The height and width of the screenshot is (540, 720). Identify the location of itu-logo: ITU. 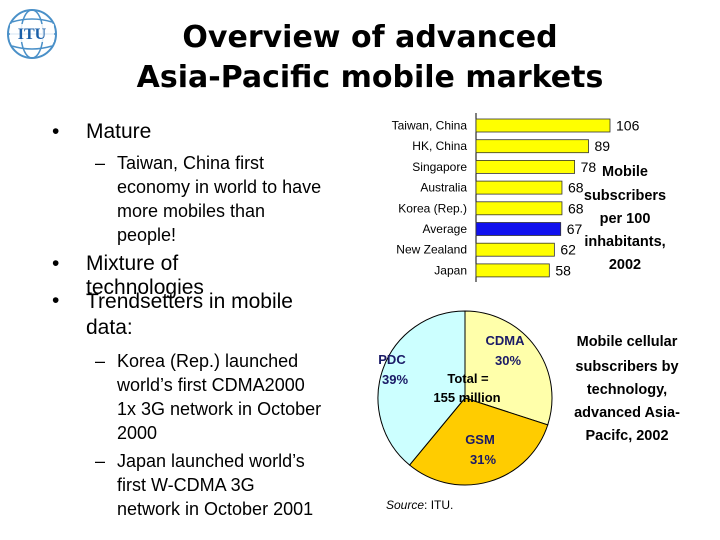
(32, 34).